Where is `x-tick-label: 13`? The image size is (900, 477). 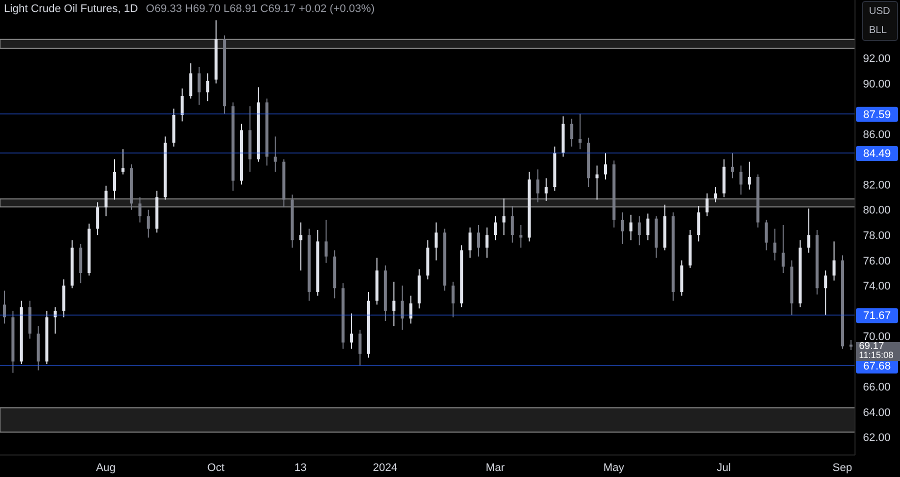
x-tick-label: 13 is located at coordinates (300, 468).